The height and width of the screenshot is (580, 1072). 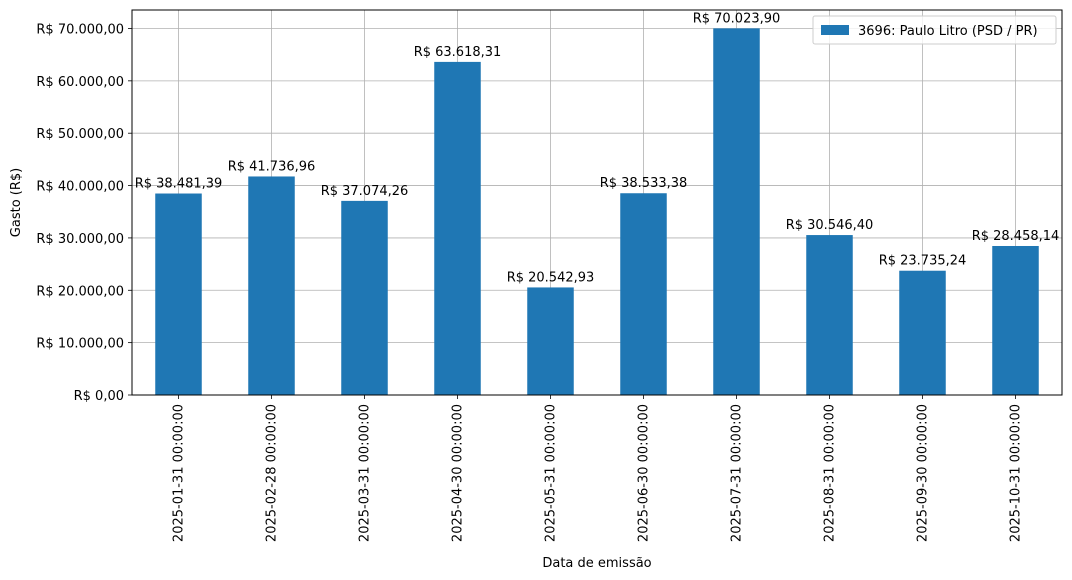 I want to click on x-tick-label: 2025-03-31 00:00:00, so click(x=365, y=473).